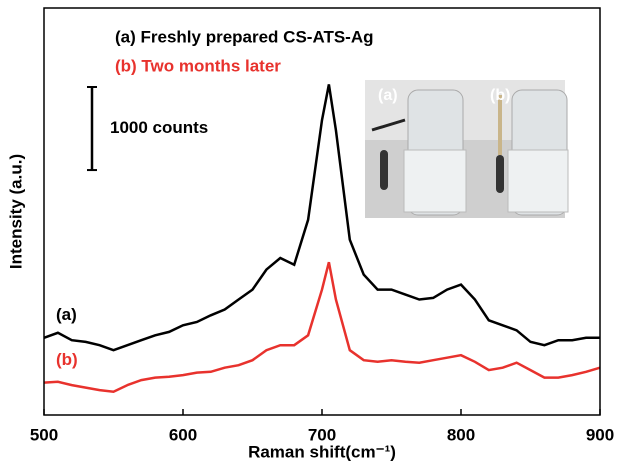 This screenshot has height=470, width=619. I want to click on series-label: (a), so click(66, 314).